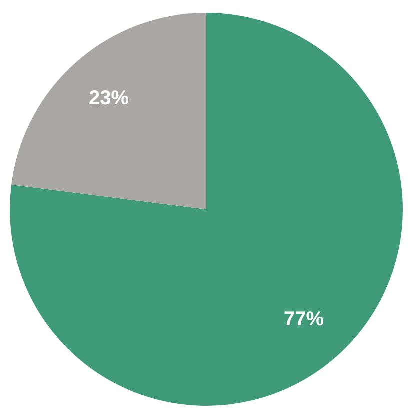  What do you see at coordinates (109, 98) in the screenshot?
I see `data-label: 23%` at bounding box center [109, 98].